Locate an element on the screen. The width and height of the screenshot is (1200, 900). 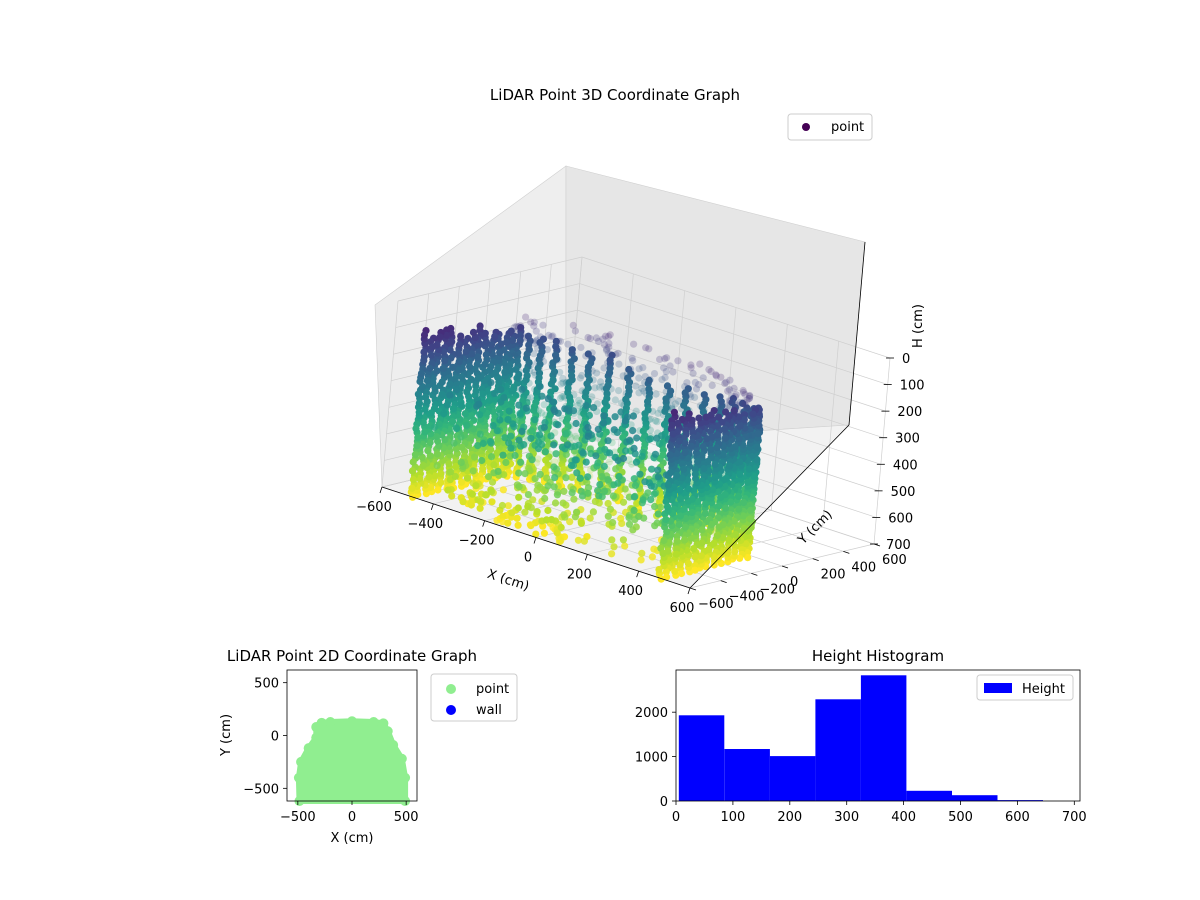
points-3d is located at coordinates (585, 448).